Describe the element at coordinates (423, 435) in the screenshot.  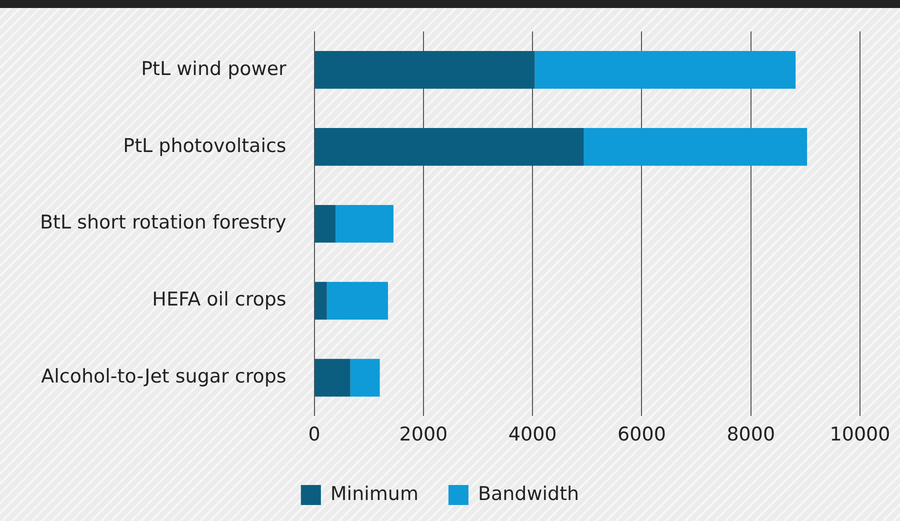
I see `x-tick-label: 2000` at that location.